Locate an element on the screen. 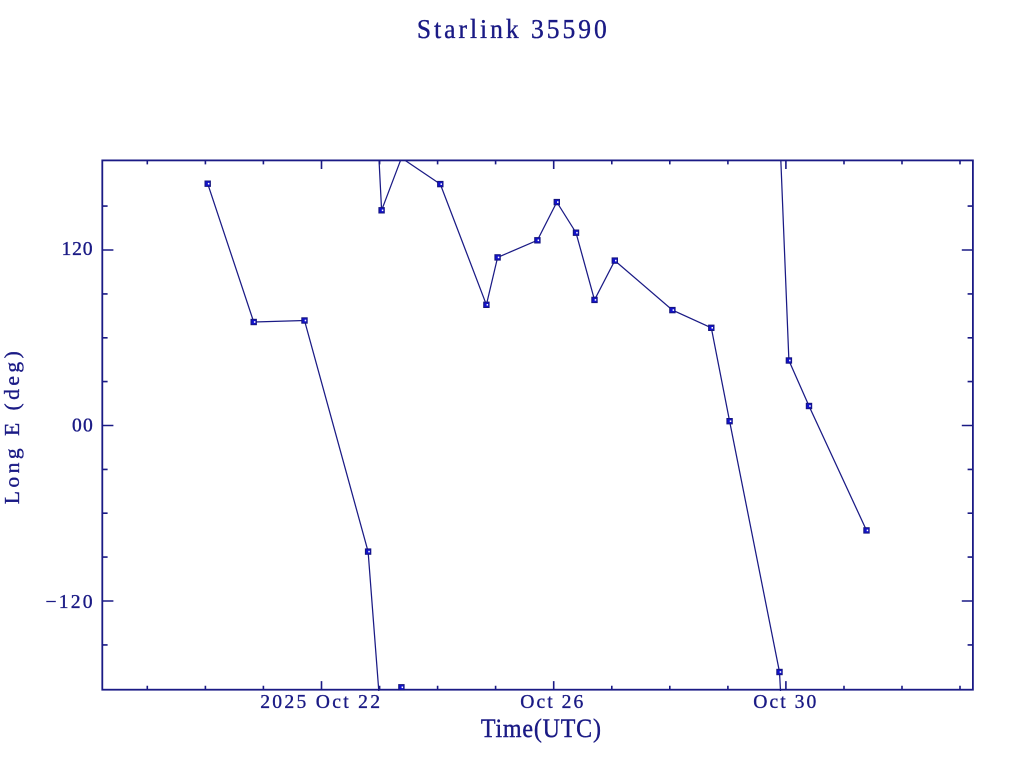 The image size is (1024, 768). svg-text: Oct 30 is located at coordinates (785, 702).